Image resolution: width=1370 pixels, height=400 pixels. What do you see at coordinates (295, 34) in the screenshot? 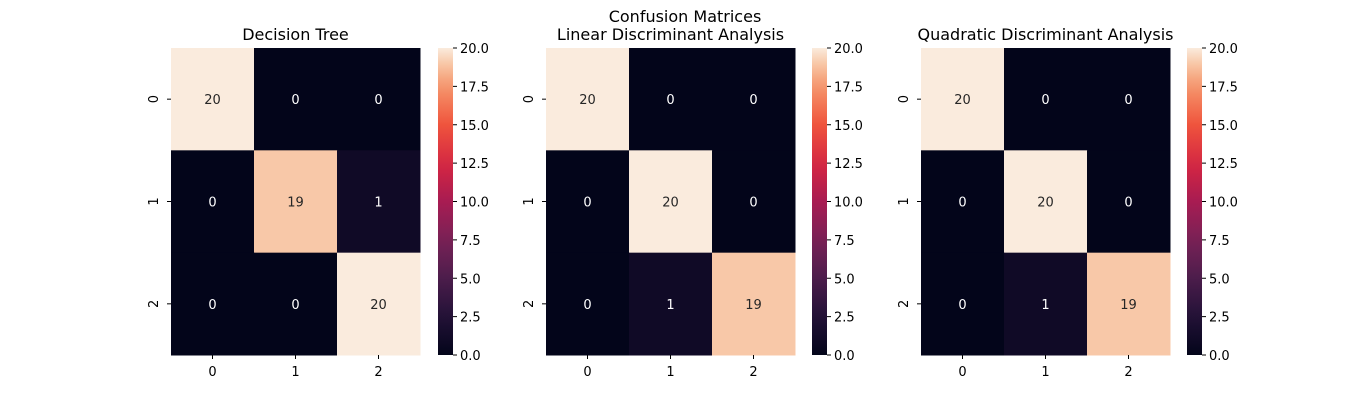
I see `panel-title: Decision Tree` at bounding box center [295, 34].